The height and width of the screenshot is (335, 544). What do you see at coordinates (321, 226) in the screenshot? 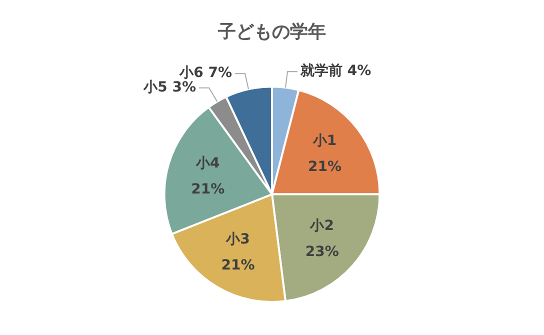
I see `slice-label: 小2` at bounding box center [321, 226].